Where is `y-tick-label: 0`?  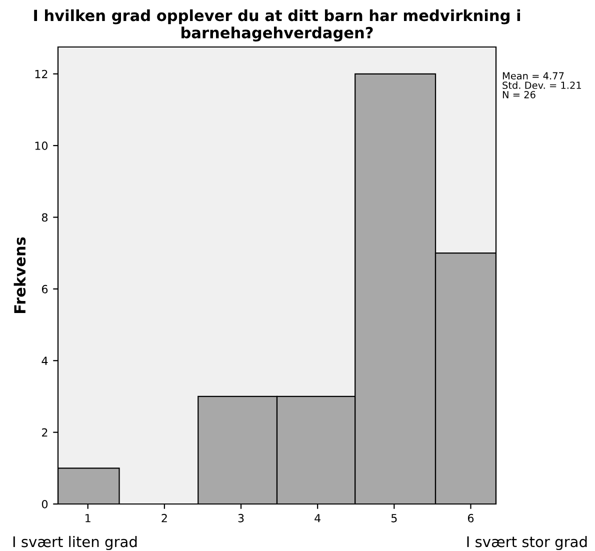 y-tick-label: 0 is located at coordinates (45, 504).